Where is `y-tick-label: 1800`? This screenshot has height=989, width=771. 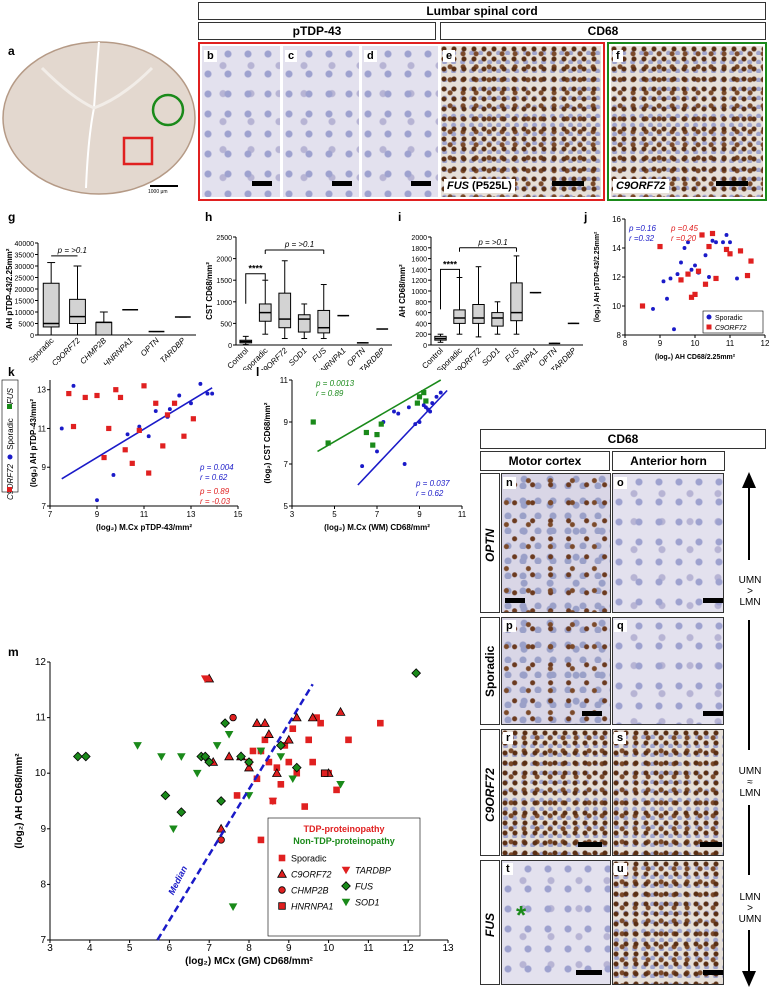 y-tick-label: 1800 is located at coordinates (419, 249).